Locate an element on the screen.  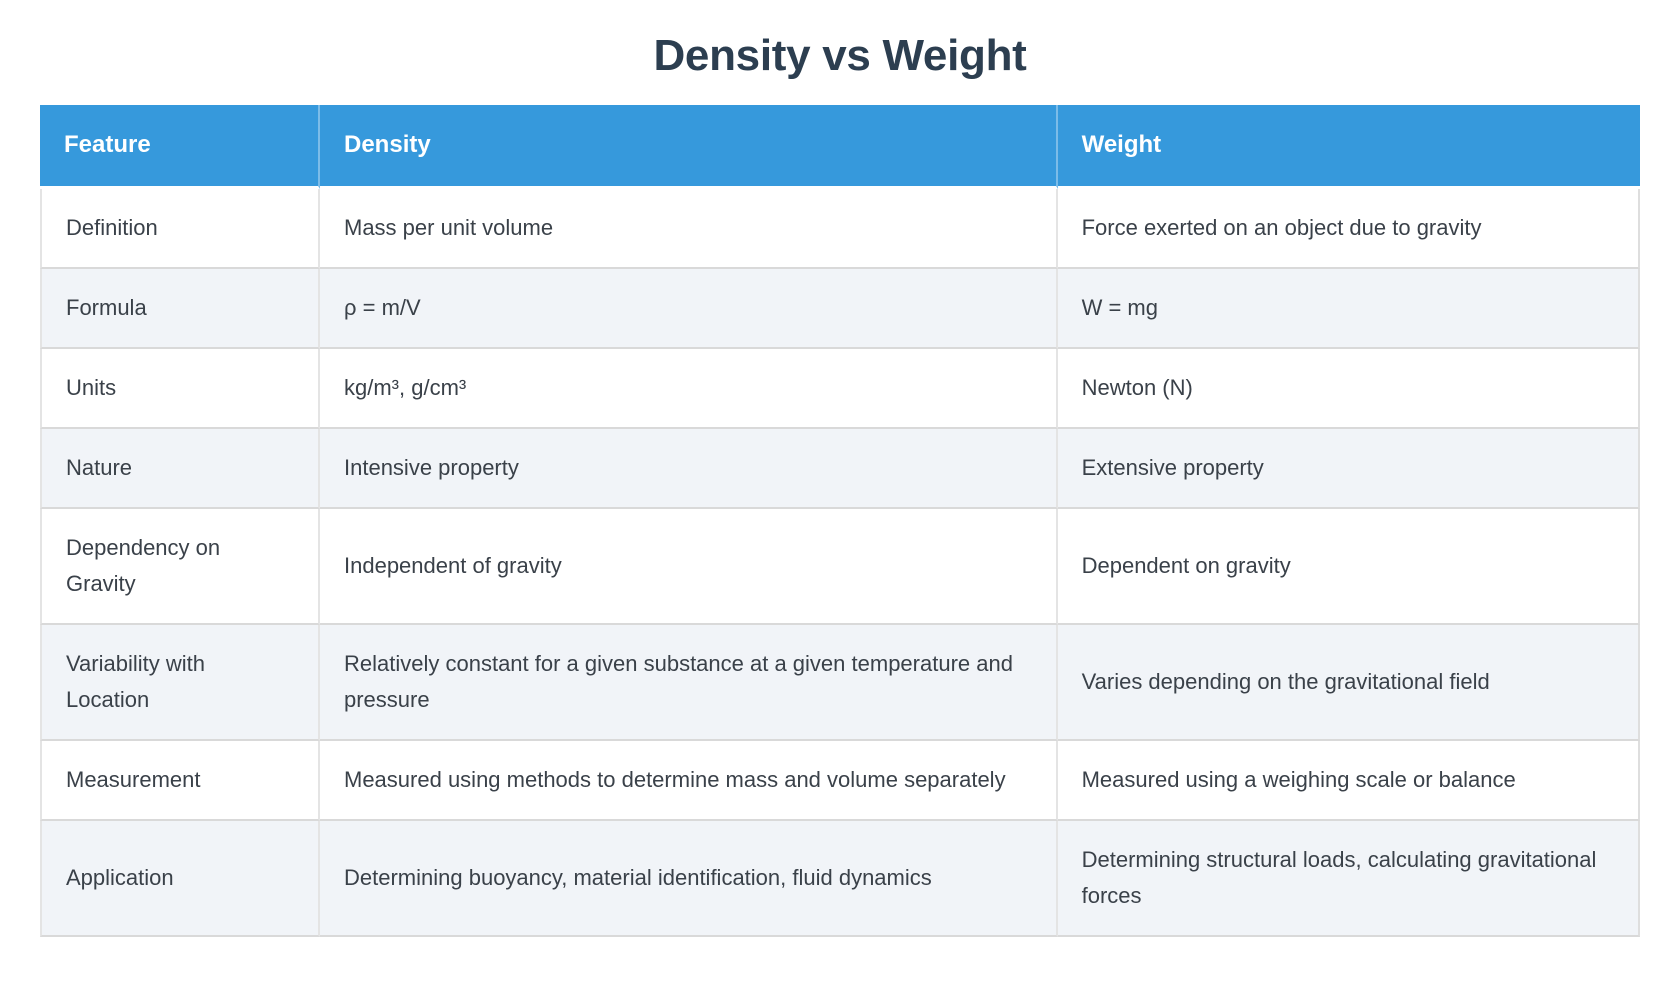
cell-feature: Units is located at coordinates (180, 388).